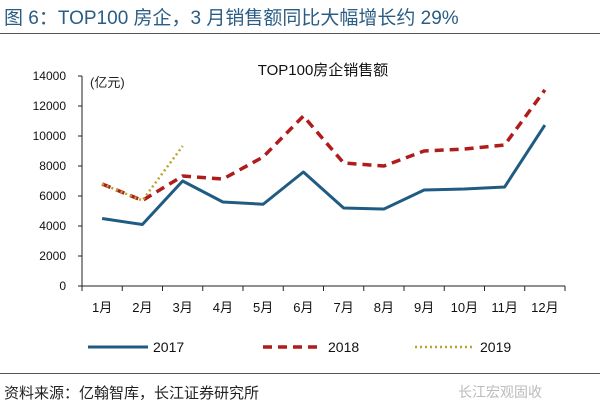 Image resolution: width=600 pixels, height=414 pixels. I want to click on x-tick-label: 9月, so click(424, 307).